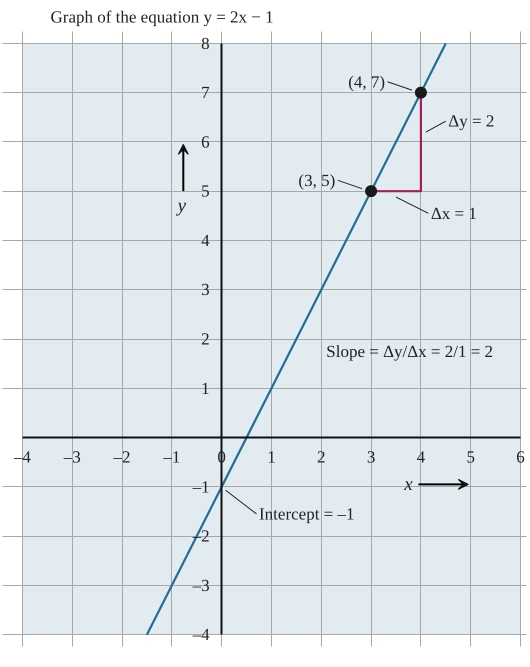 The image size is (530, 667). What do you see at coordinates (201, 634) in the screenshot?
I see `y-tick-label: –4` at bounding box center [201, 634].